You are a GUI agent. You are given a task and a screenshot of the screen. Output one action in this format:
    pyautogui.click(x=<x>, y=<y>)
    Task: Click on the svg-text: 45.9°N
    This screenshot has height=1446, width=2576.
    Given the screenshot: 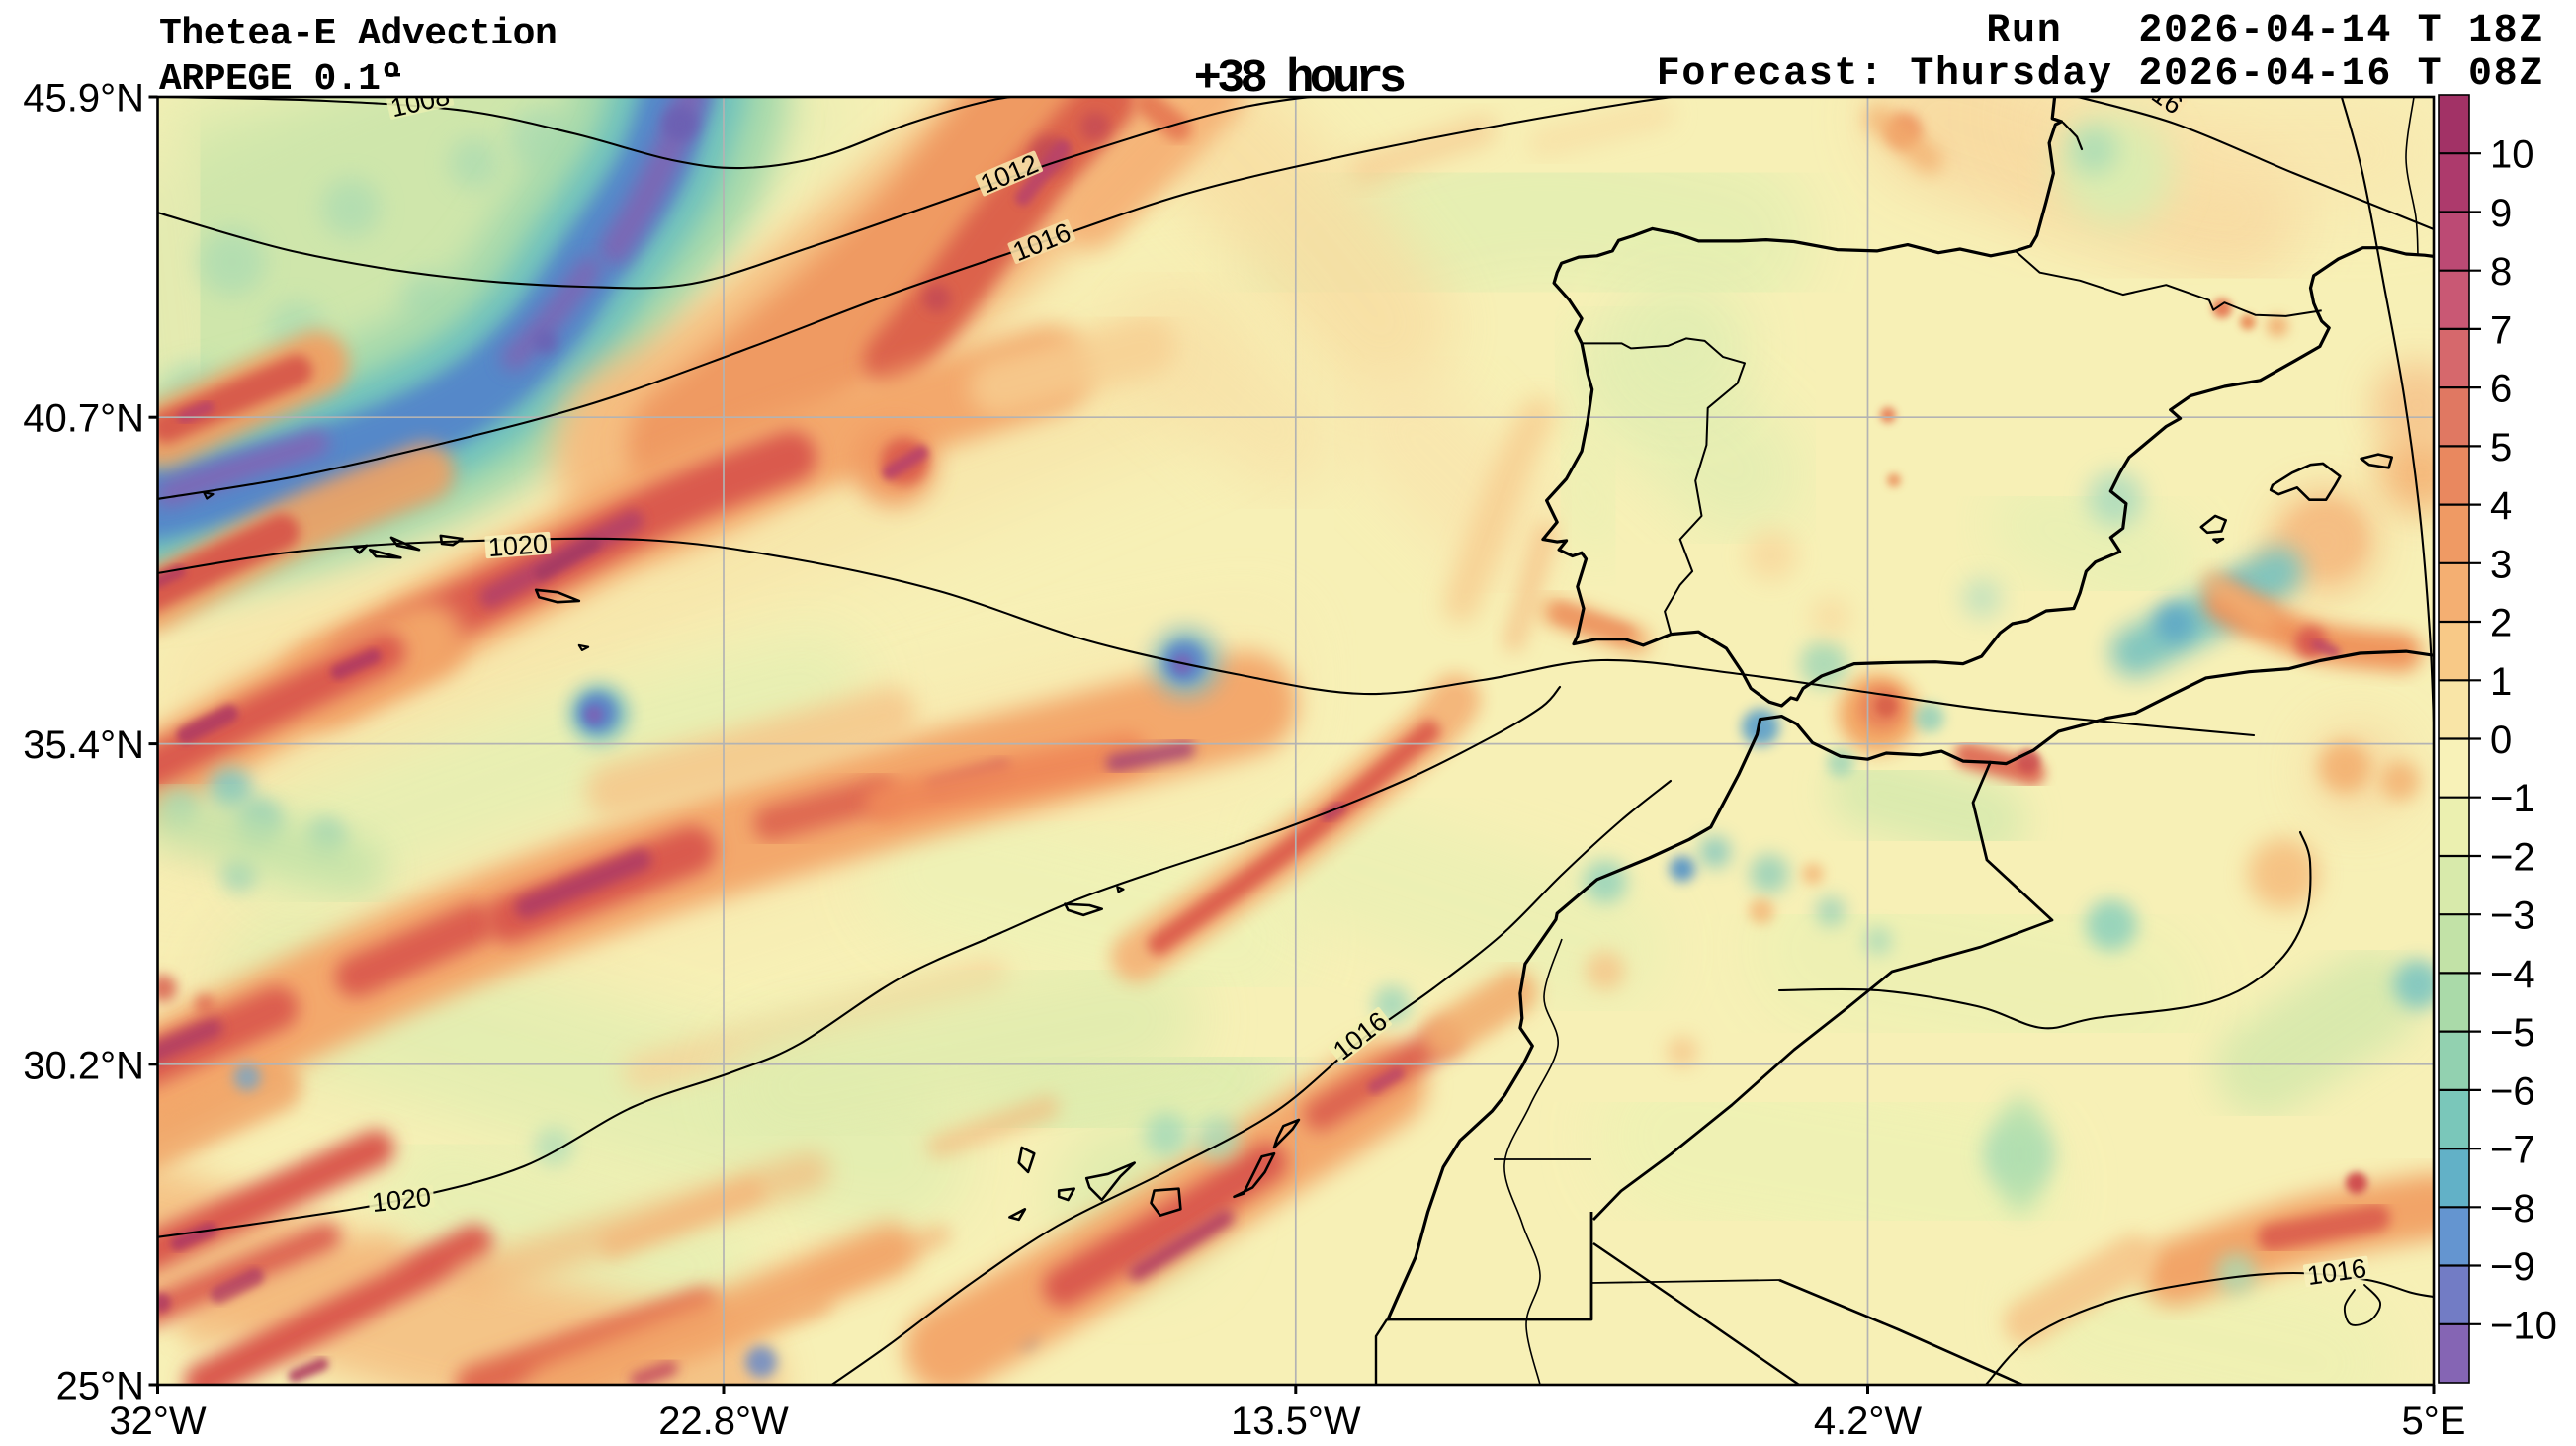 What is the action you would take?
    pyautogui.click(x=83, y=99)
    